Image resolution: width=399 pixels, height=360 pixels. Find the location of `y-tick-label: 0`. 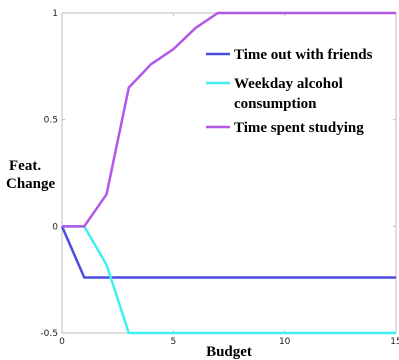

y-tick-label: 0 is located at coordinates (55, 227).